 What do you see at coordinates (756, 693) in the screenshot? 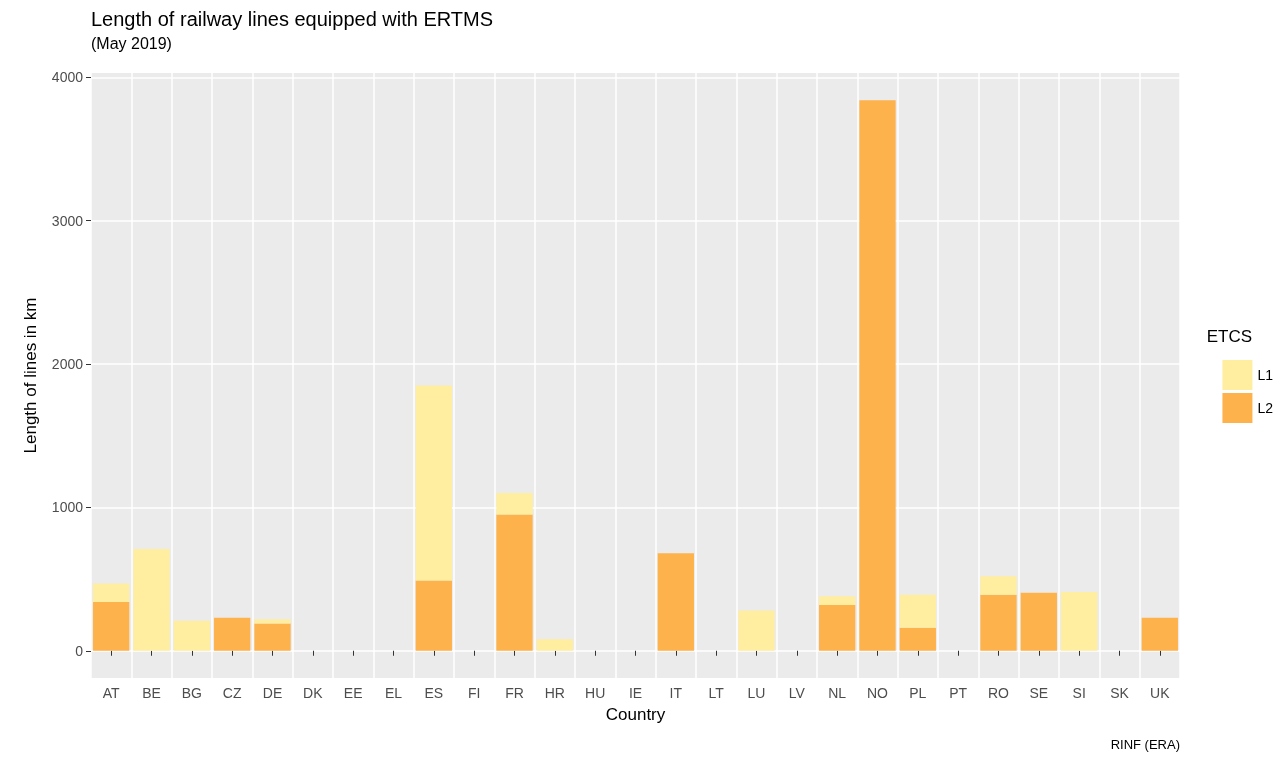
I see `x-tick-label: LU` at bounding box center [756, 693].